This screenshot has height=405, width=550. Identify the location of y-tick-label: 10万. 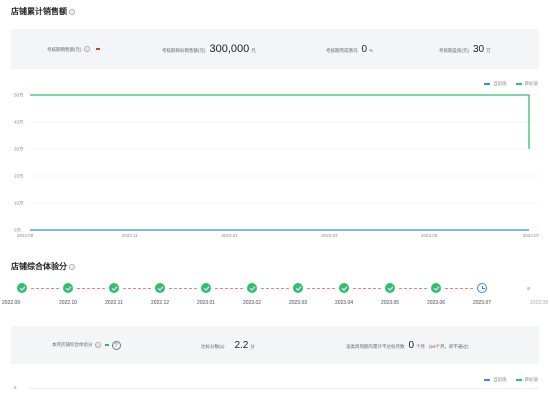
(19, 204).